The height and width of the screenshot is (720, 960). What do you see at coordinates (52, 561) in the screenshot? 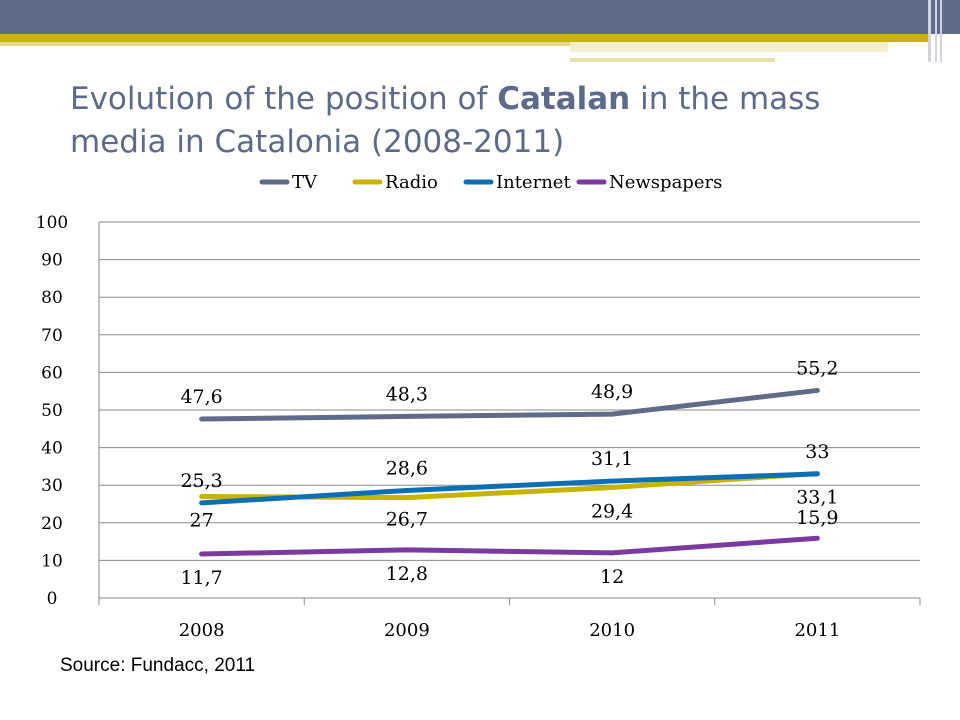
I see `y-tick-label: 10` at bounding box center [52, 561].